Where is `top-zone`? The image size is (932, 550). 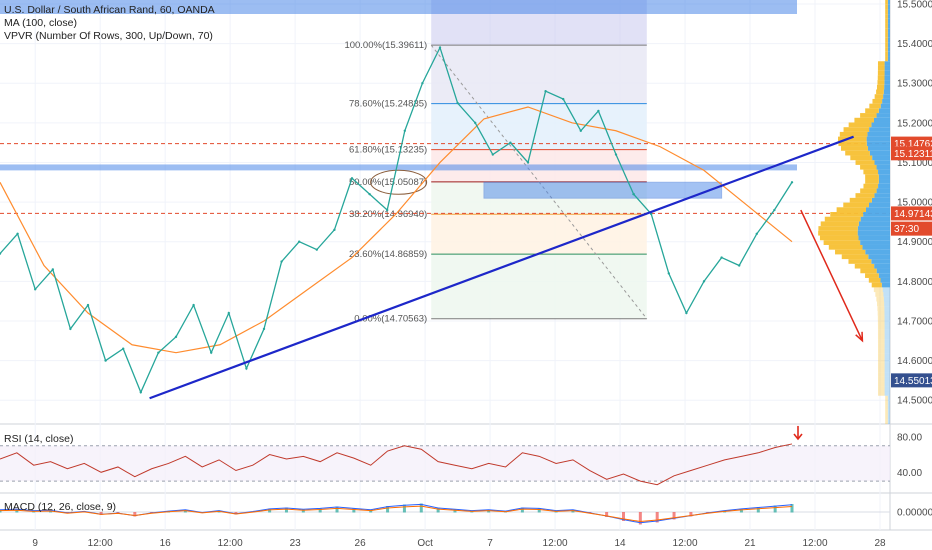
top-zone is located at coordinates (398, 7).